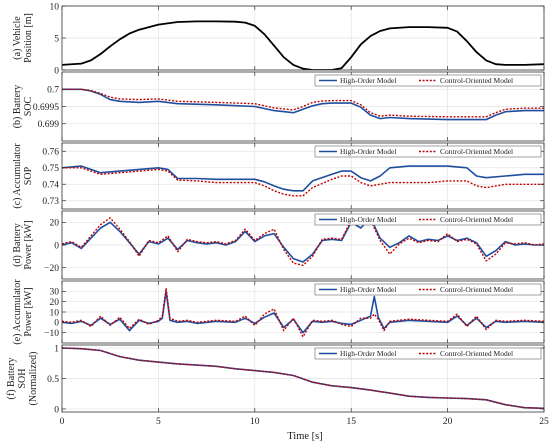  Describe the element at coordinates (28, 244) in the screenshot. I see `panel-d-y-axis-label: Power [kW]` at that location.